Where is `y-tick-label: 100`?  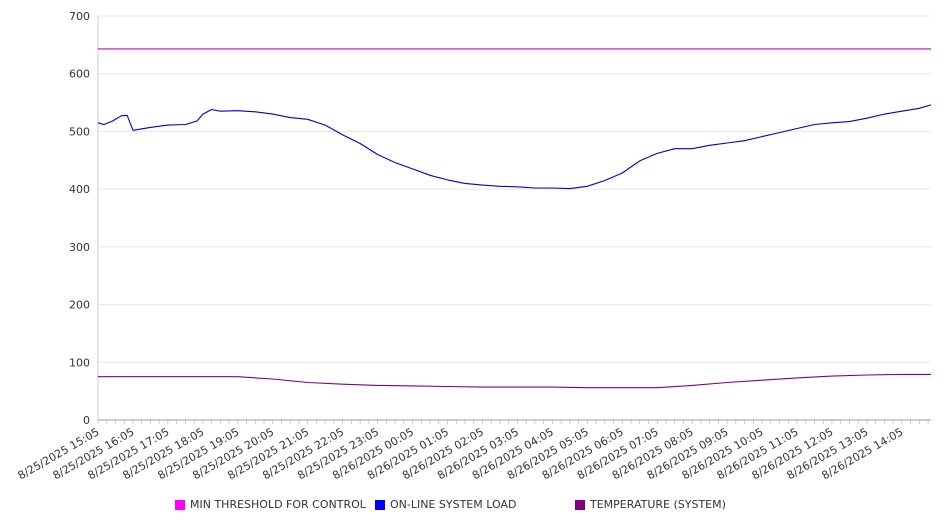 y-tick-label: 100 is located at coordinates (79, 362).